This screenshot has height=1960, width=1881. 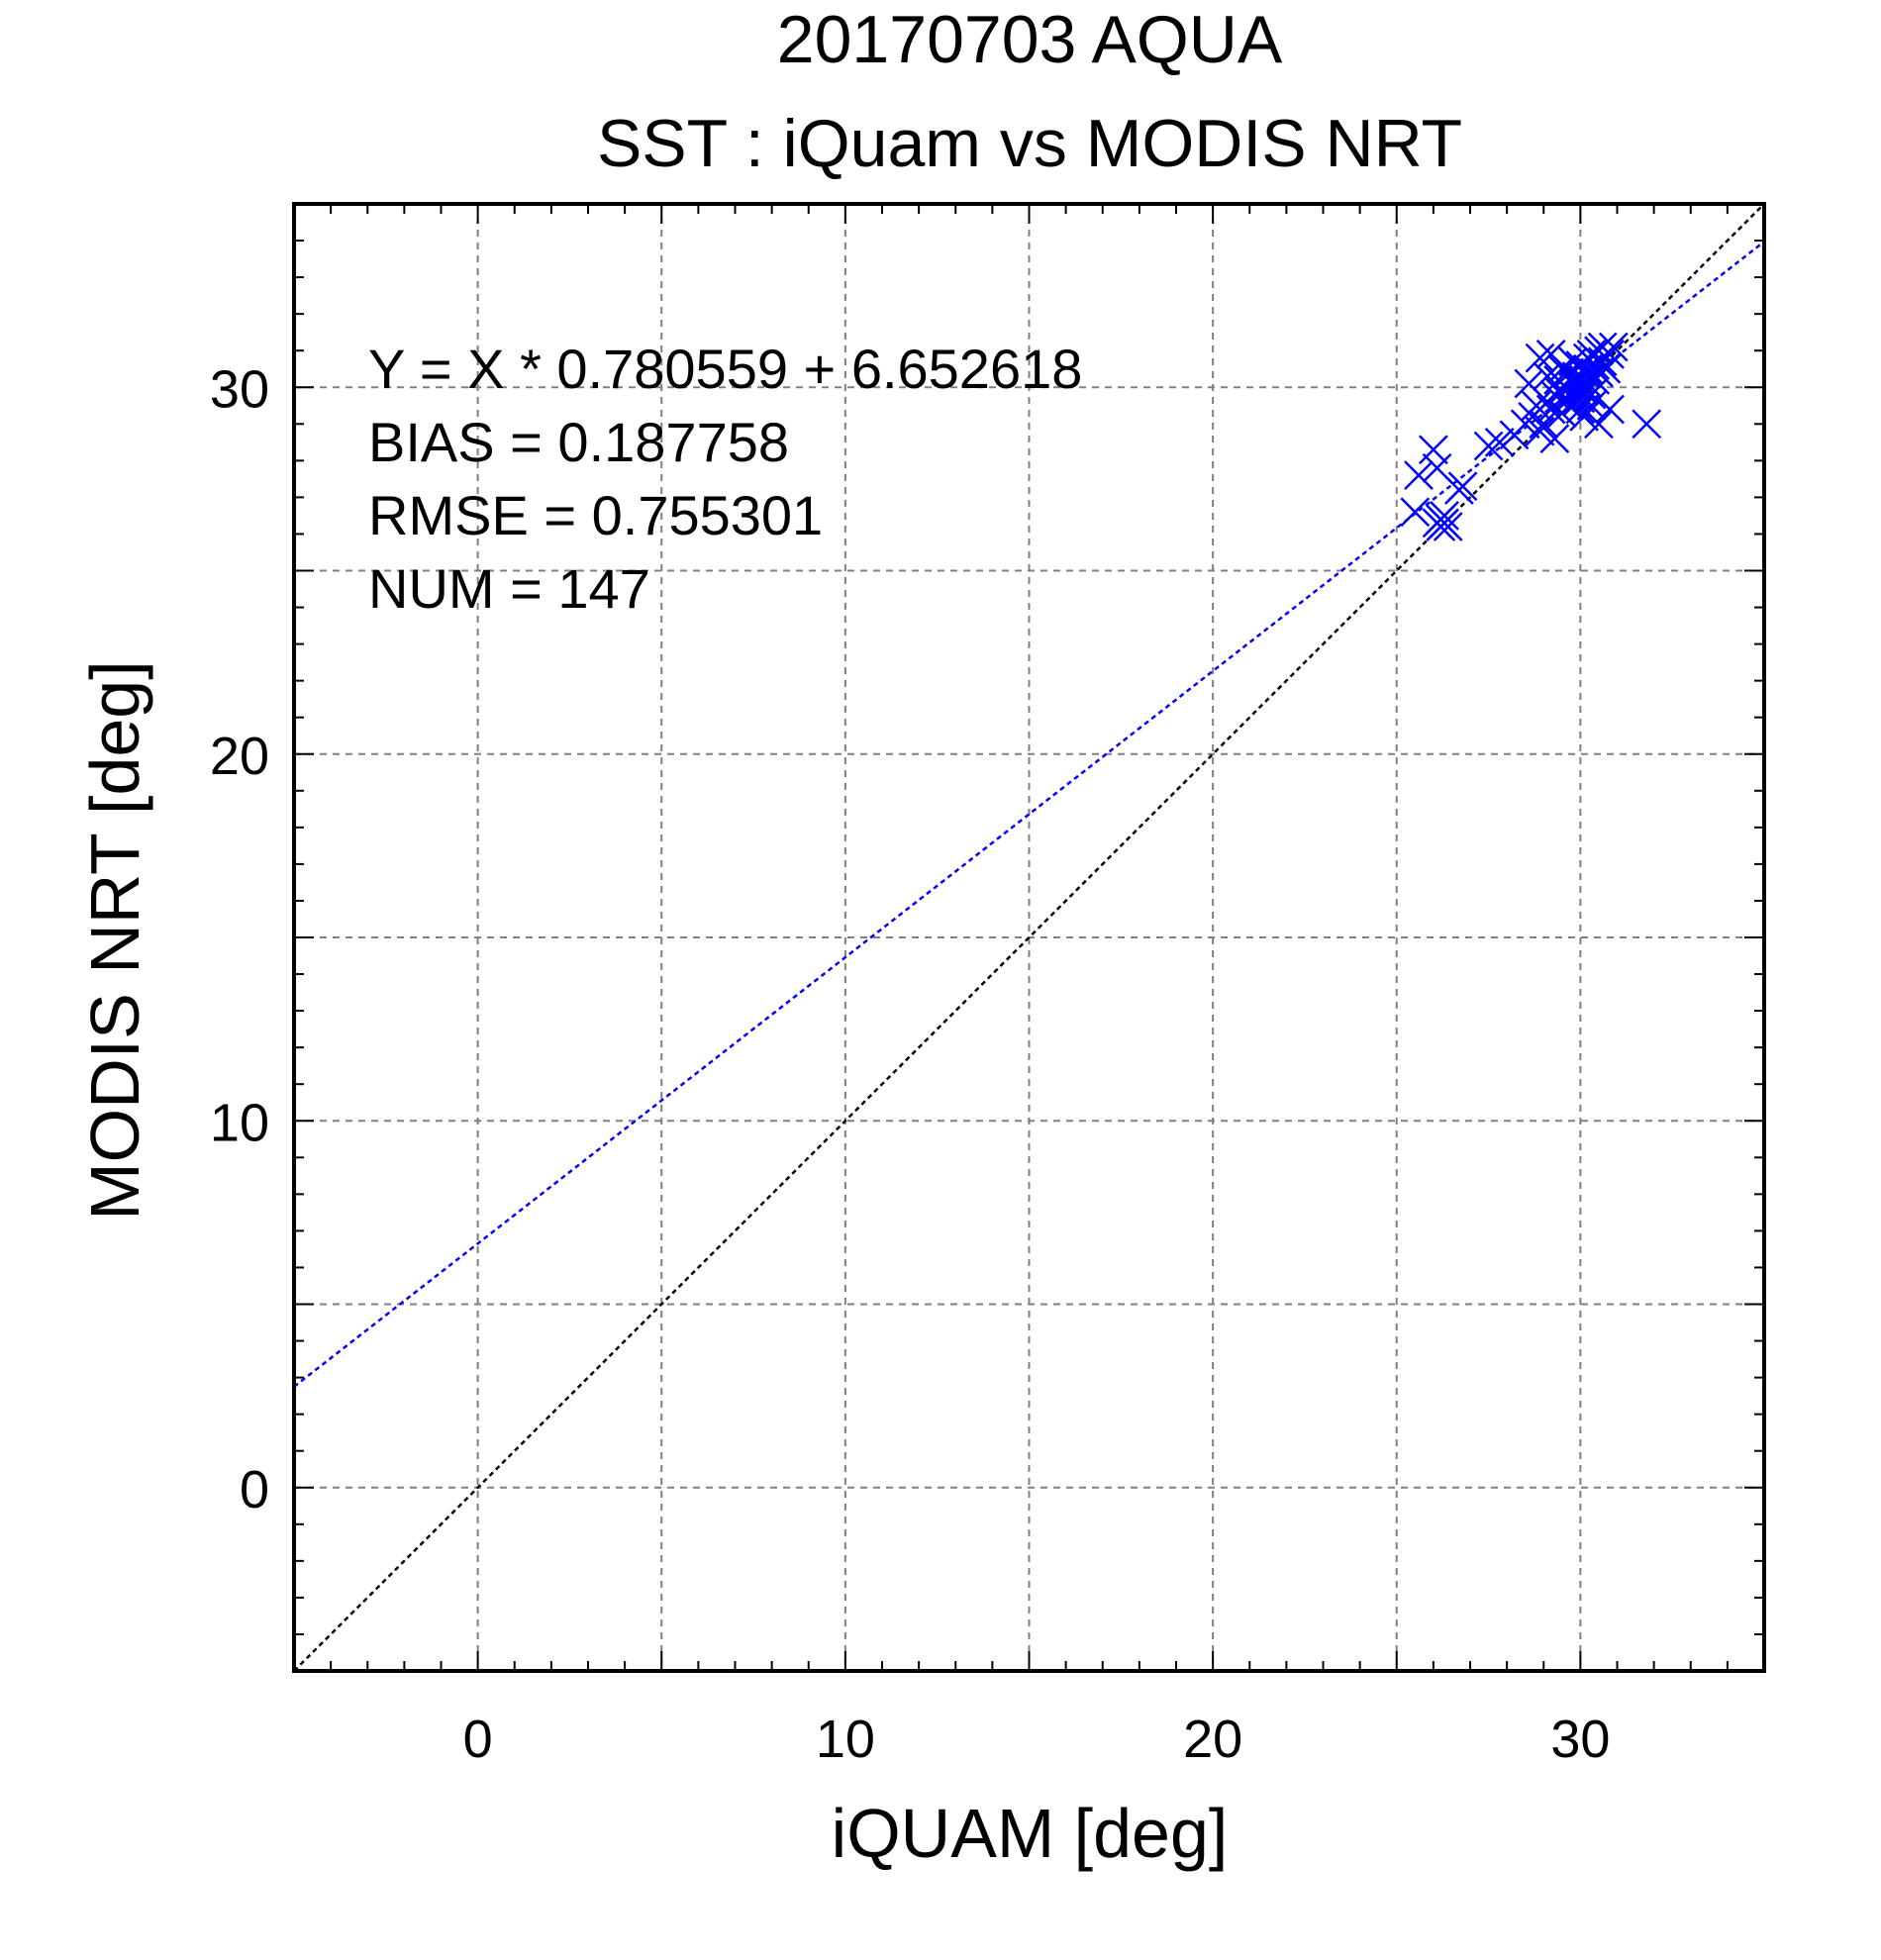 I want to click on y-axis-label: MODIS NRT [deg], so click(x=114, y=940).